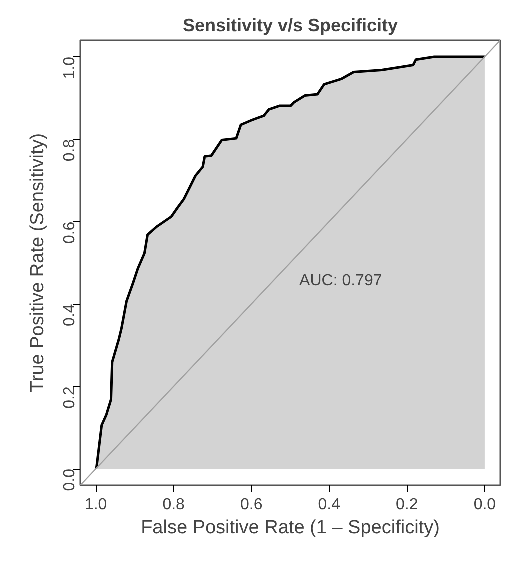 The height and width of the screenshot is (563, 527). Describe the element at coordinates (329, 505) in the screenshot. I see `x-tick-label: 0.4` at that location.